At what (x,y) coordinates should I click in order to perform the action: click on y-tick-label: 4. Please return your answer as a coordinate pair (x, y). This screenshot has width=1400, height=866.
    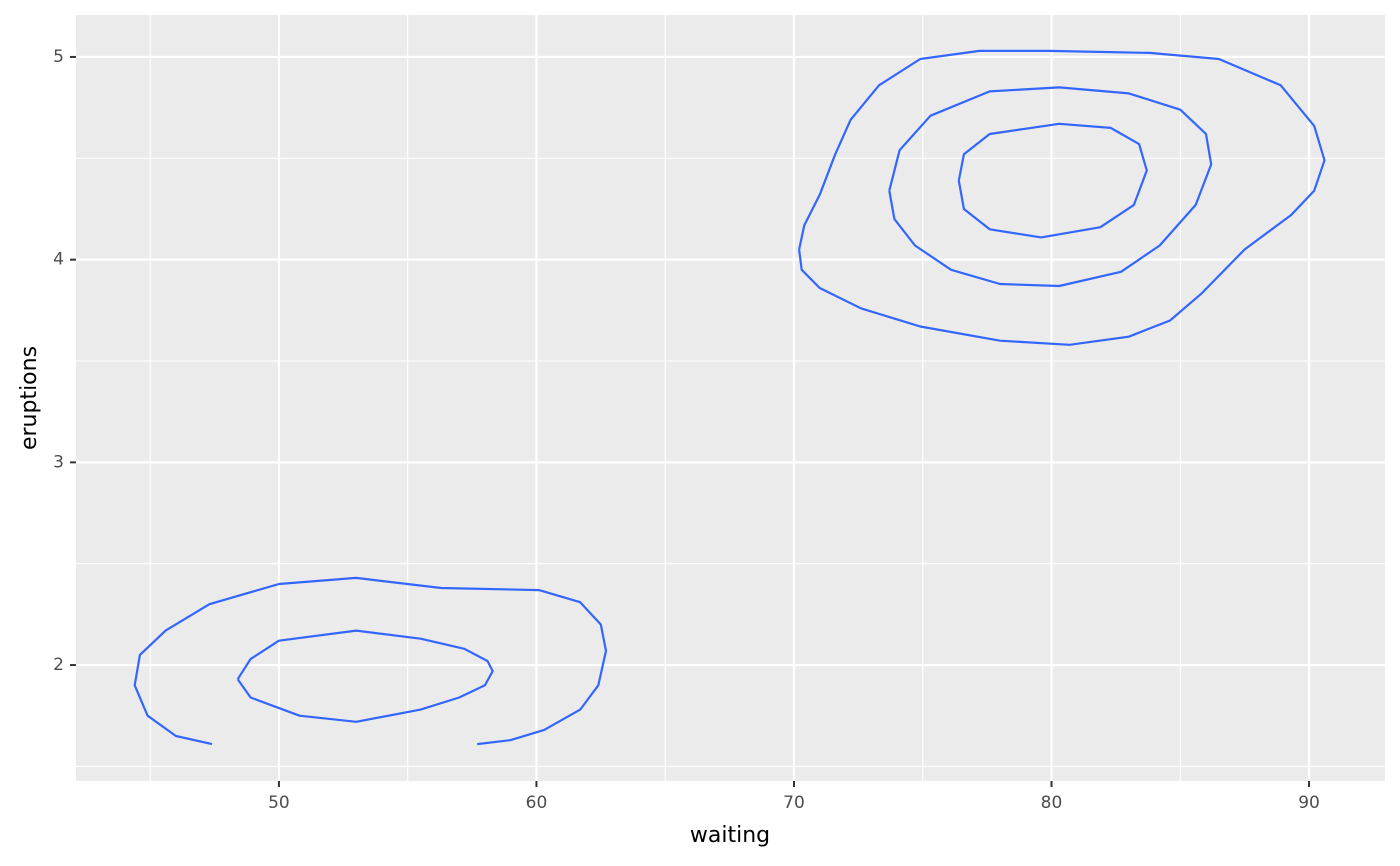
    Looking at the image, I should click on (58, 260).